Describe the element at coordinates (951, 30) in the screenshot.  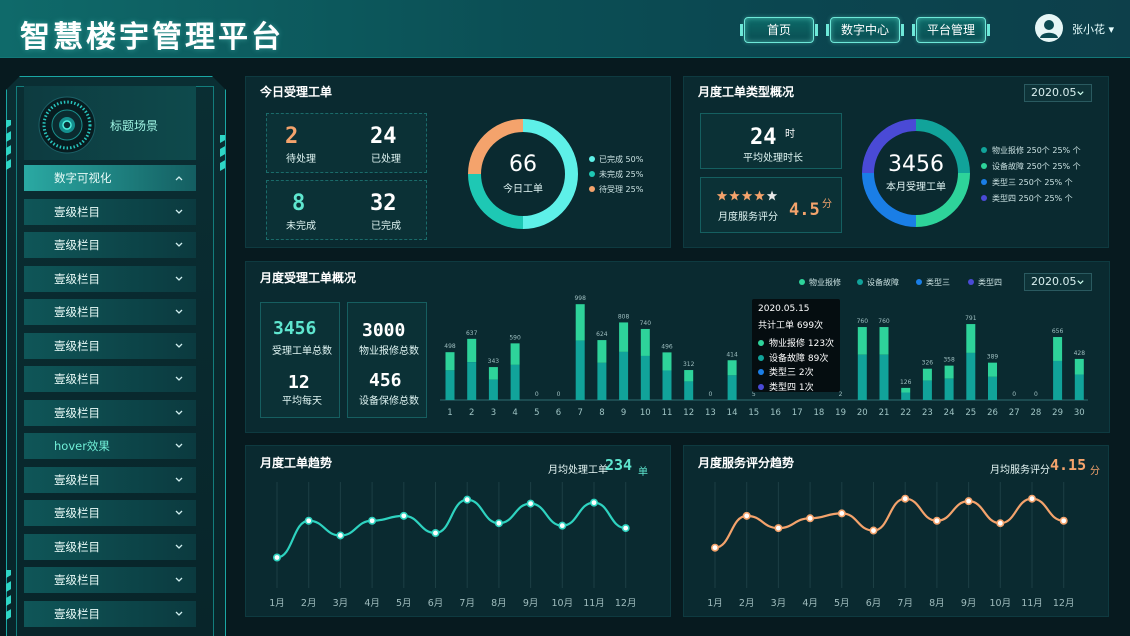
I see `nav-platform-admin-button: 平台管理` at that location.